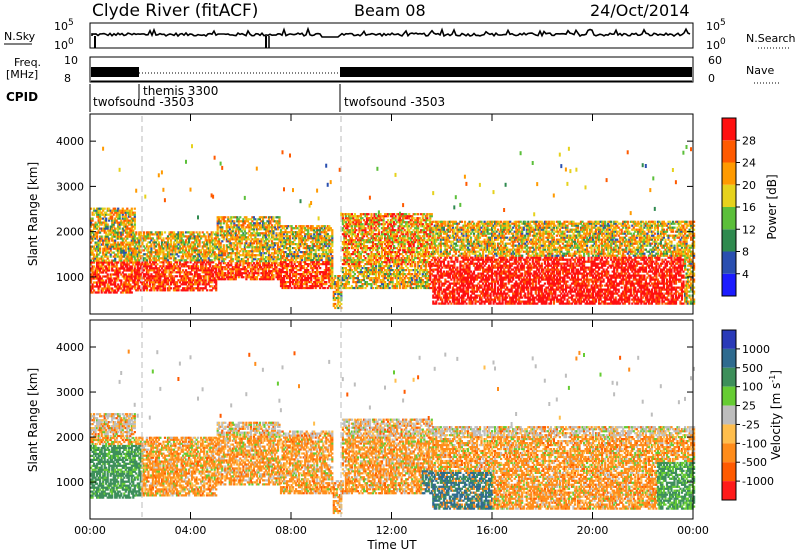 The image size is (800, 554). Describe the element at coordinates (175, 11) in the screenshot. I see `station-title: Clyde River (fitACF)` at that location.